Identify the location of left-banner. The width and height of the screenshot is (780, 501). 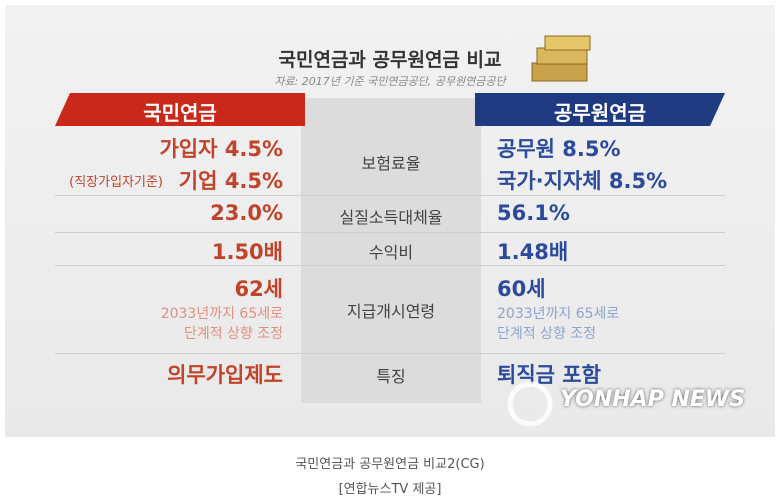
(180, 109).